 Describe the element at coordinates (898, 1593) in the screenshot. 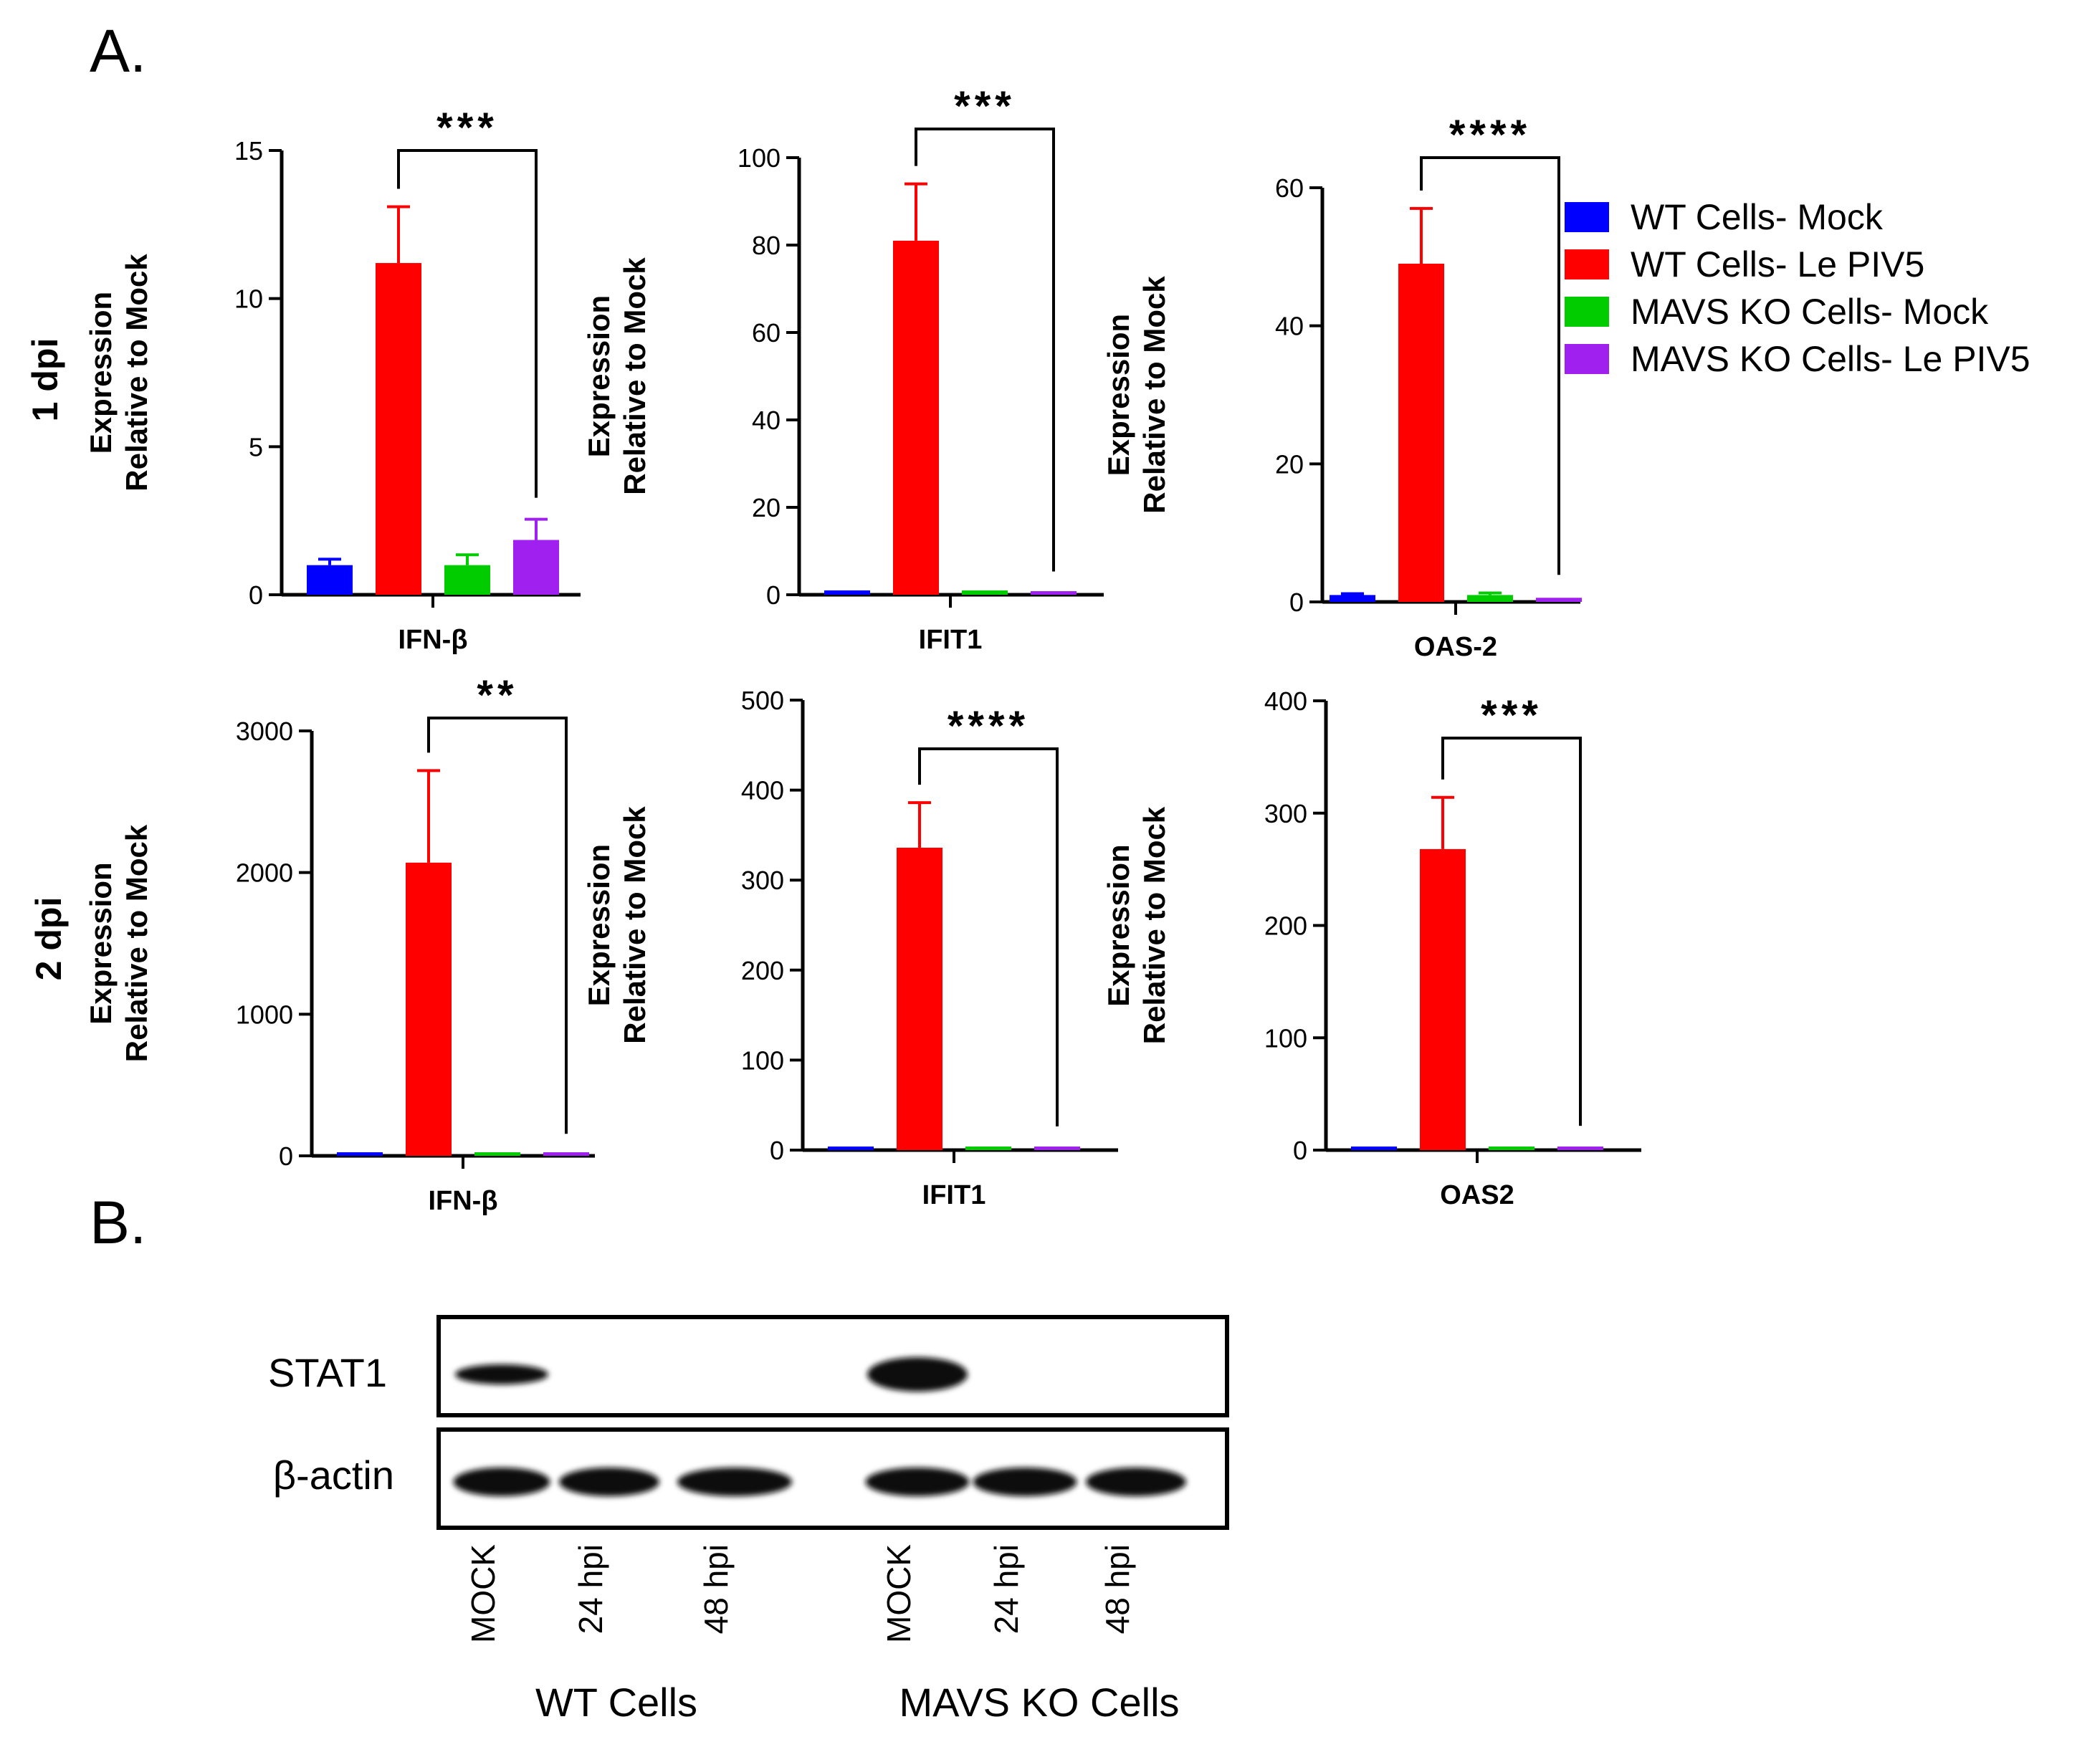

I see `lane-label-4: MOCK` at that location.